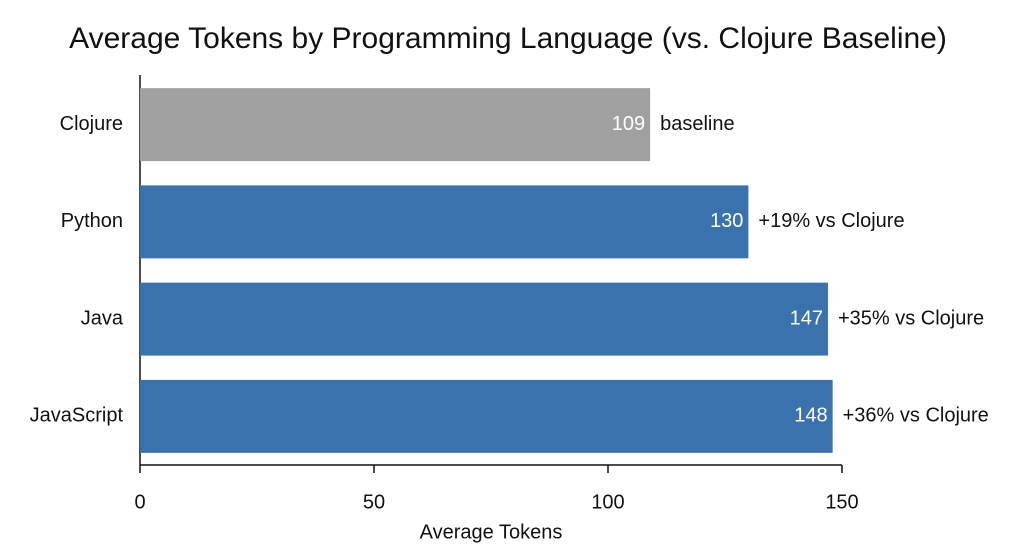  What do you see at coordinates (607, 502) in the screenshot?
I see `x-tick-label: 100` at bounding box center [607, 502].